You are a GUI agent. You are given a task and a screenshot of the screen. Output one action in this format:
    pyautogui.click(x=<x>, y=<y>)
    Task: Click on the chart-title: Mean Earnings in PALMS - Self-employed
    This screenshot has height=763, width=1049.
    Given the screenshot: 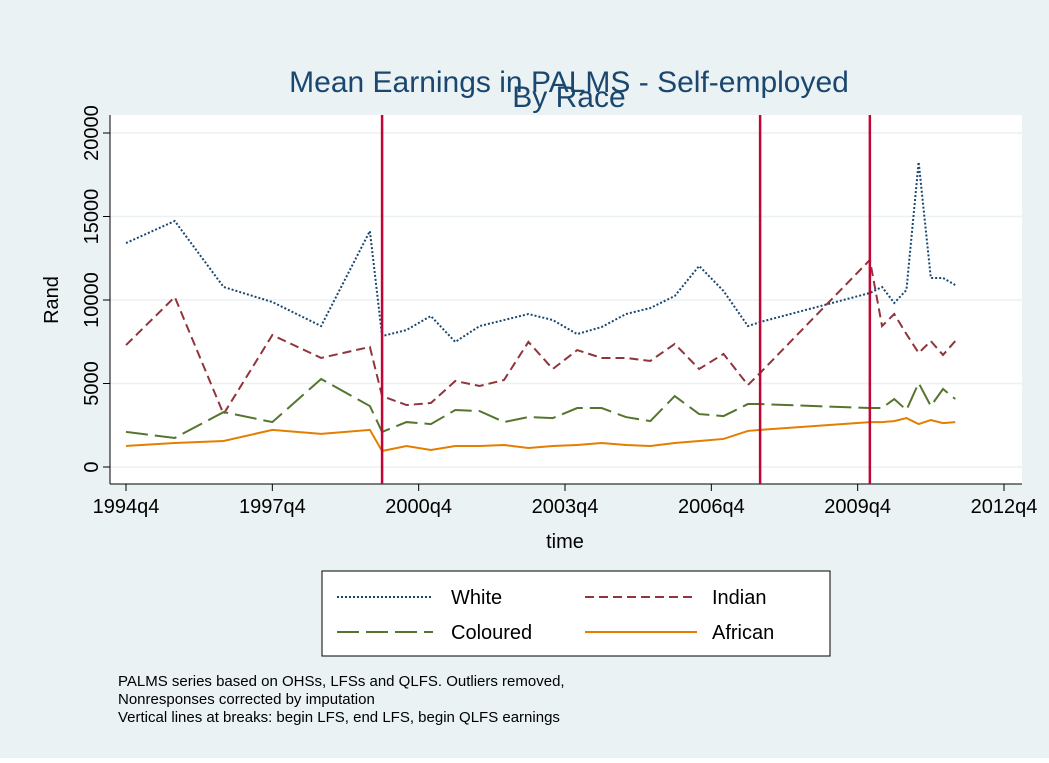 What is the action you would take?
    pyautogui.click(x=569, y=82)
    